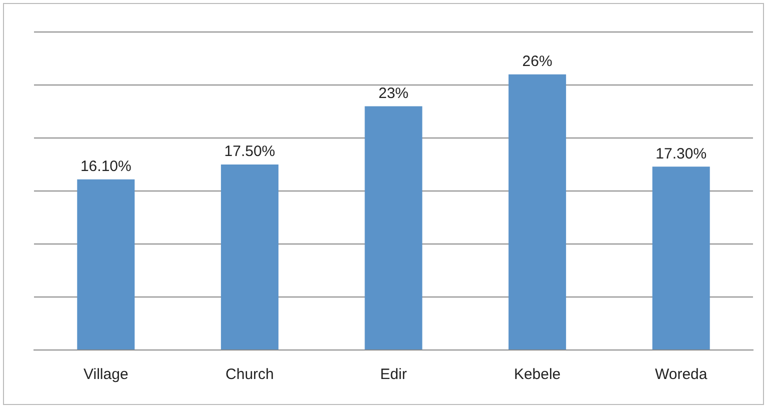 The width and height of the screenshot is (767, 408). What do you see at coordinates (250, 375) in the screenshot?
I see `x-tick-label: Church` at bounding box center [250, 375].